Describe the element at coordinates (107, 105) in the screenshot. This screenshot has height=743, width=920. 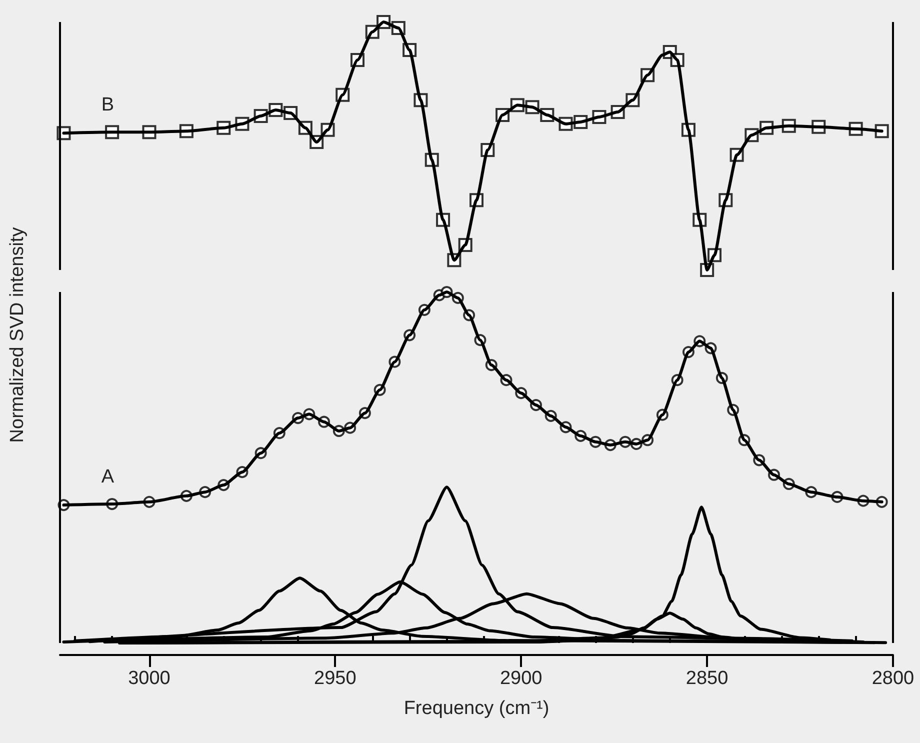
I see `annotation: B` at that location.